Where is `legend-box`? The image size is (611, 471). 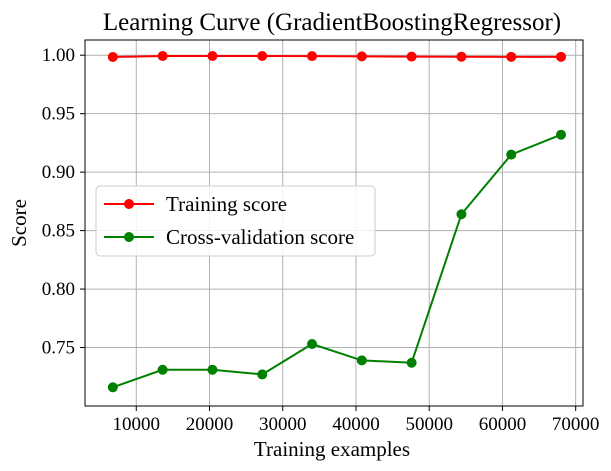
legend-box is located at coordinates (235, 221).